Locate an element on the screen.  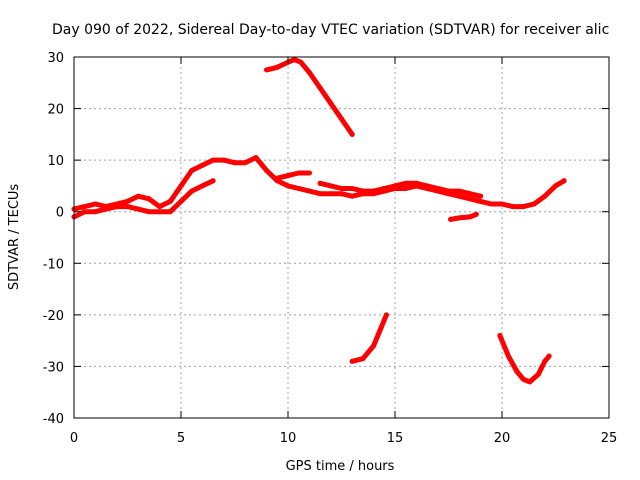
x-axis-label: GPS time / hours is located at coordinates (340, 466).